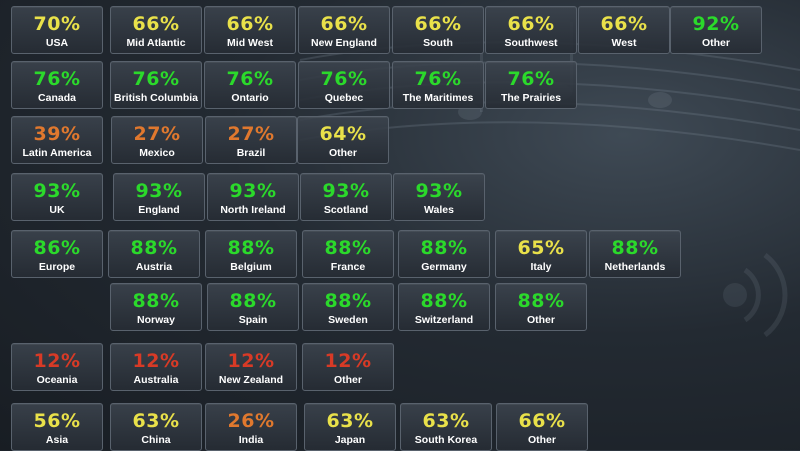 This screenshot has height=451, width=800. What do you see at coordinates (251, 380) in the screenshot?
I see `region-label: New Zealand` at bounding box center [251, 380].